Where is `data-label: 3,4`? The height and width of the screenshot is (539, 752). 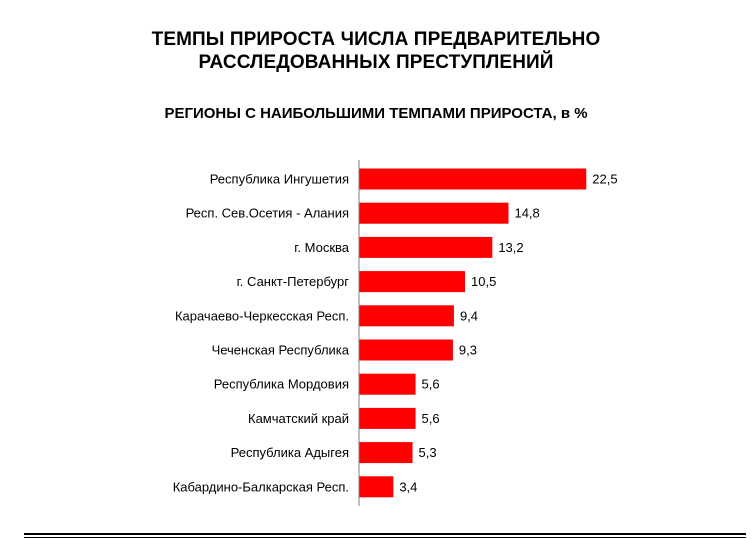
data-label: 3,4 is located at coordinates (408, 486).